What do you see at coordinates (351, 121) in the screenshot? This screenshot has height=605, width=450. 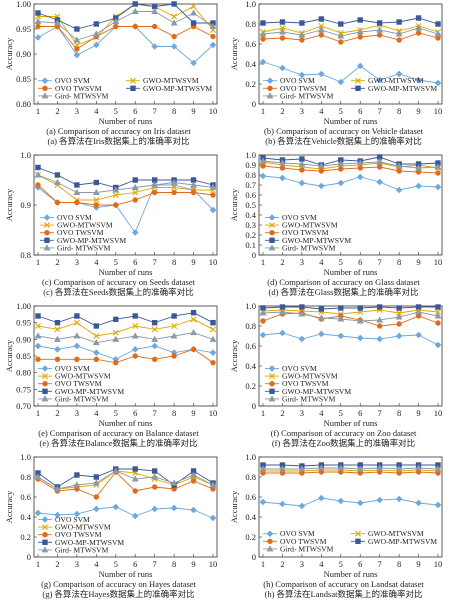 I see `x-axis-label: Number of runs` at bounding box center [351, 121].